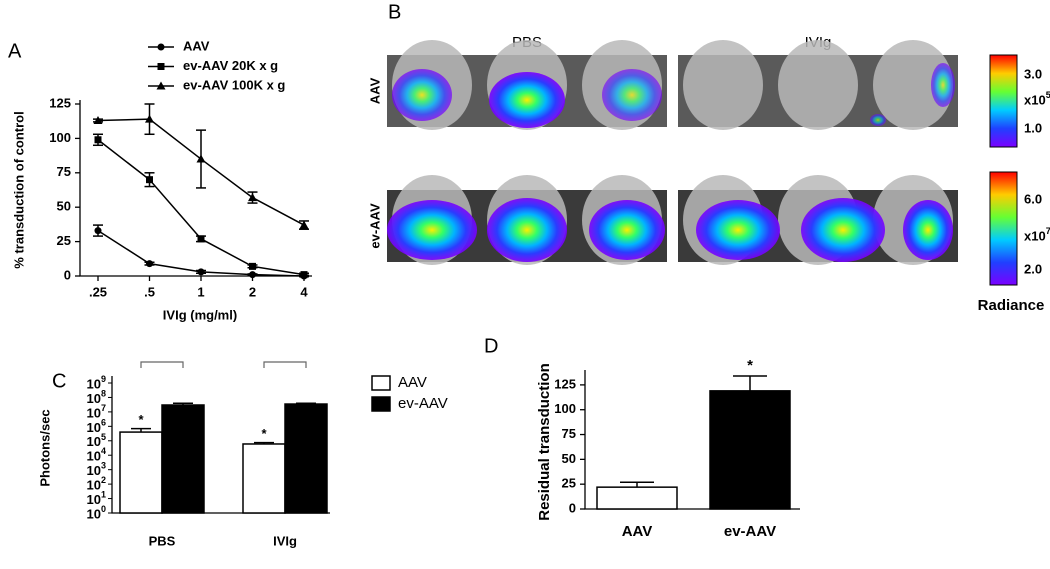 Image resolution: width=1050 pixels, height=569 pixels. What do you see at coordinates (491, 346) in the screenshot?
I see `panel-label: D` at bounding box center [491, 346].